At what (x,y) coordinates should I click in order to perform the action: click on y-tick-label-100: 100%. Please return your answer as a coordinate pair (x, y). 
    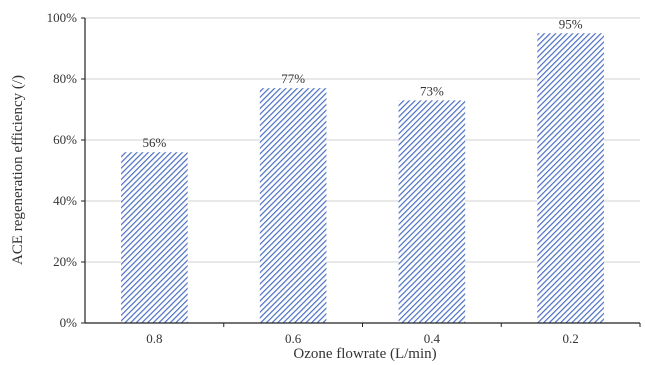
    Looking at the image, I should click on (62, 17).